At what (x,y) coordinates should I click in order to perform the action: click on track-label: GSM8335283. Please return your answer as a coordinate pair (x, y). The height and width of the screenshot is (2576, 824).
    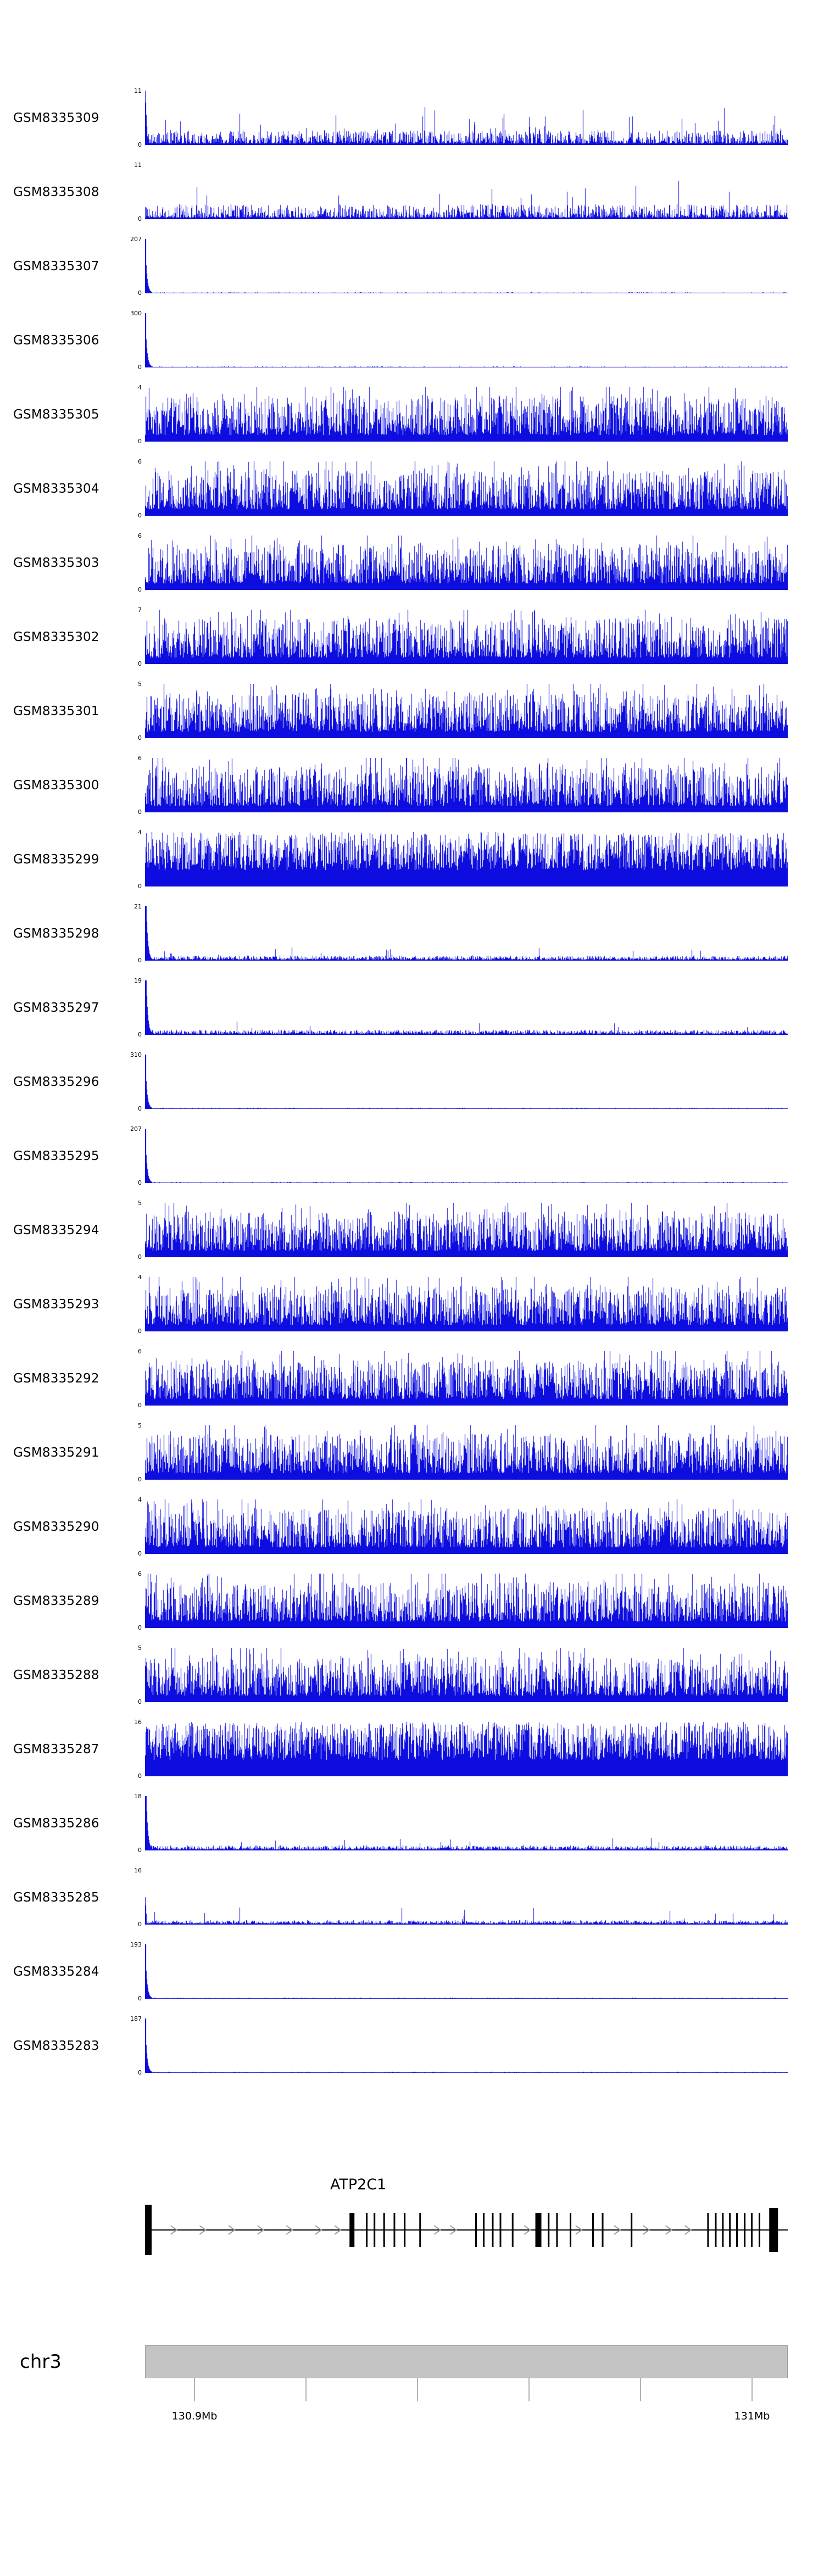
    Looking at the image, I should click on (56, 2045).